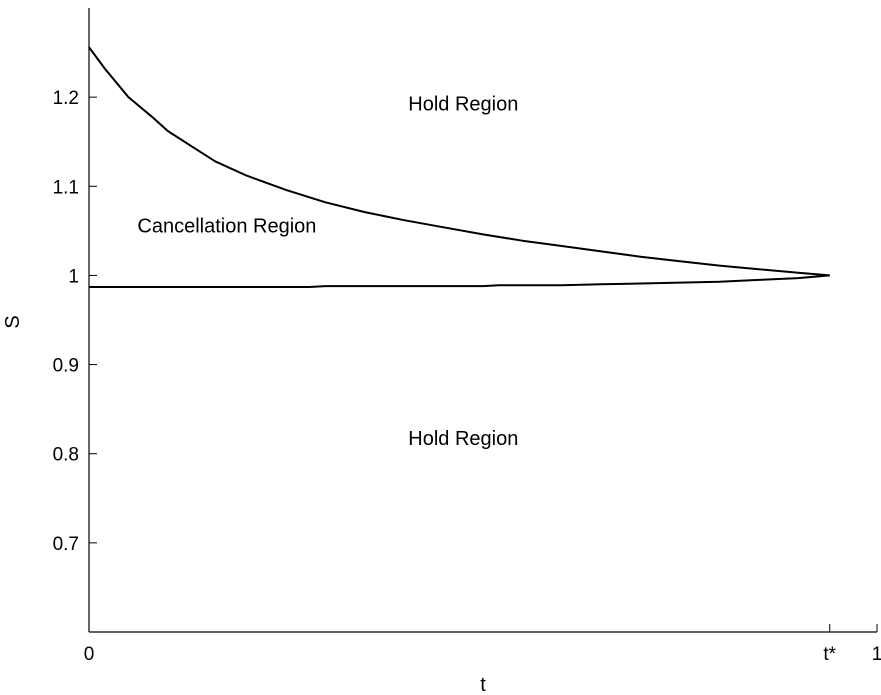 The height and width of the screenshot is (695, 881). I want to click on y-ticks: 0.7 0.8 0.9 1 1.1 1.2, so click(75, 321).